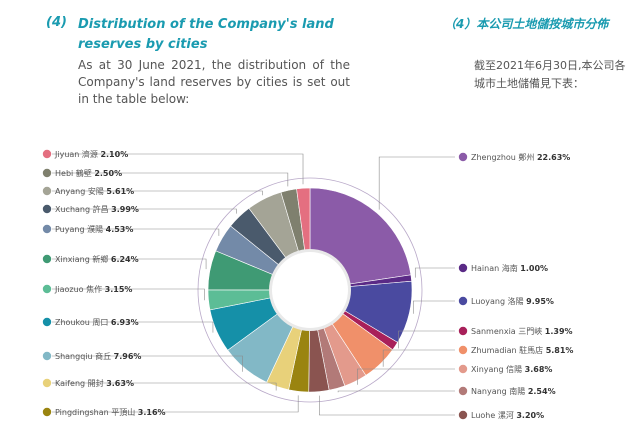 This screenshot has width=636, height=441. I want to click on slice-label-11: Zhoukou 周口 6.93%, so click(97, 322).